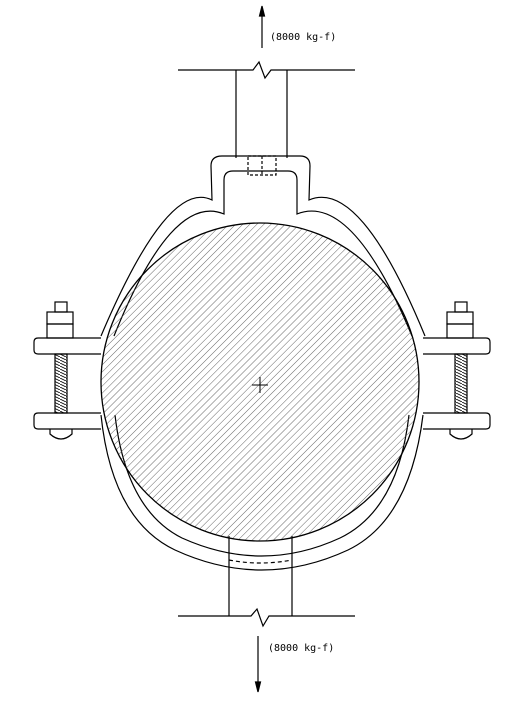 Image resolution: width=510 pixels, height=701 pixels. What do you see at coordinates (301, 648) in the screenshot?
I see `bottom-load-label: (8000 kg-f)` at bounding box center [301, 648].